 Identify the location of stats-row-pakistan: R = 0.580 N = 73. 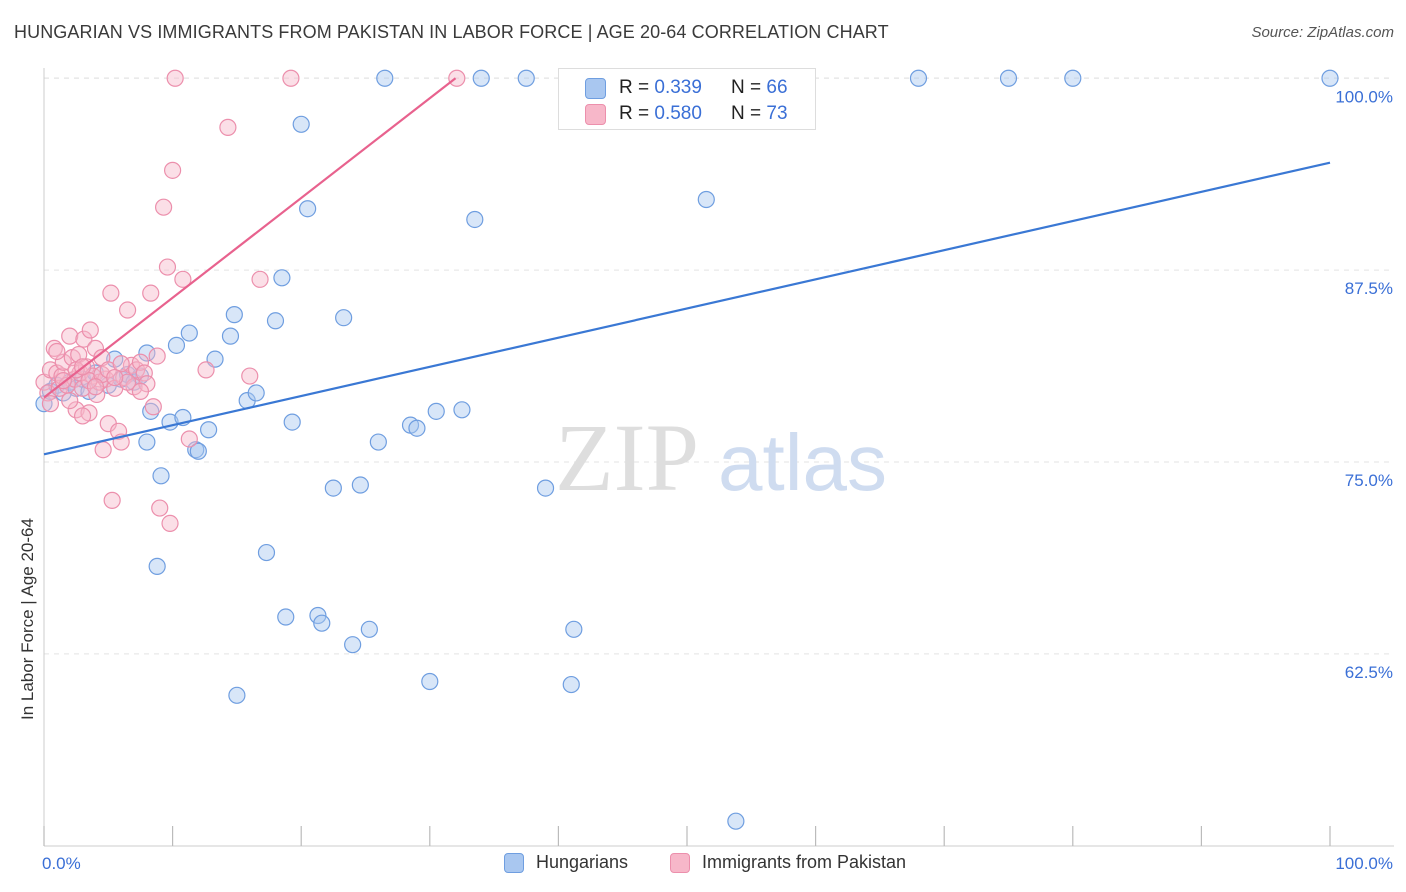
(688, 114).